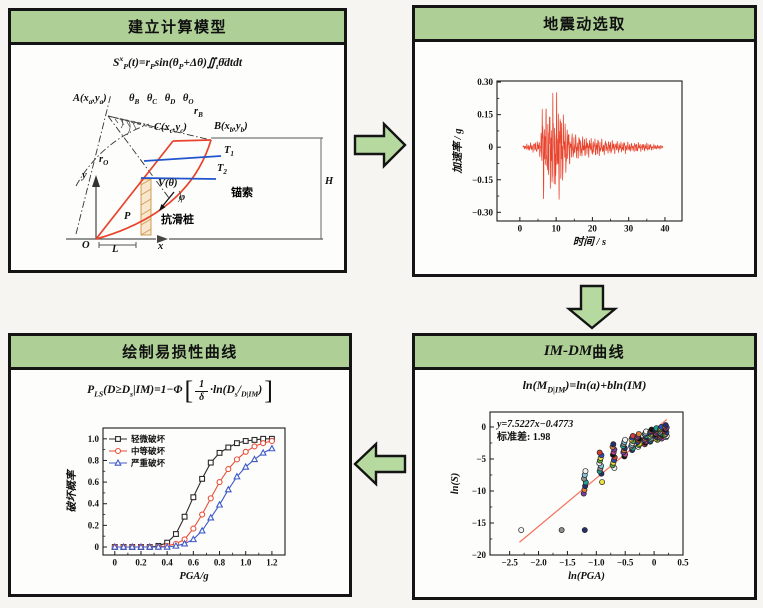 Image resolution: width=763 pixels, height=608 pixels. Describe the element at coordinates (568, 351) in the screenshot. I see `panel-title-im-dm-latin: IM-DM` at that location.